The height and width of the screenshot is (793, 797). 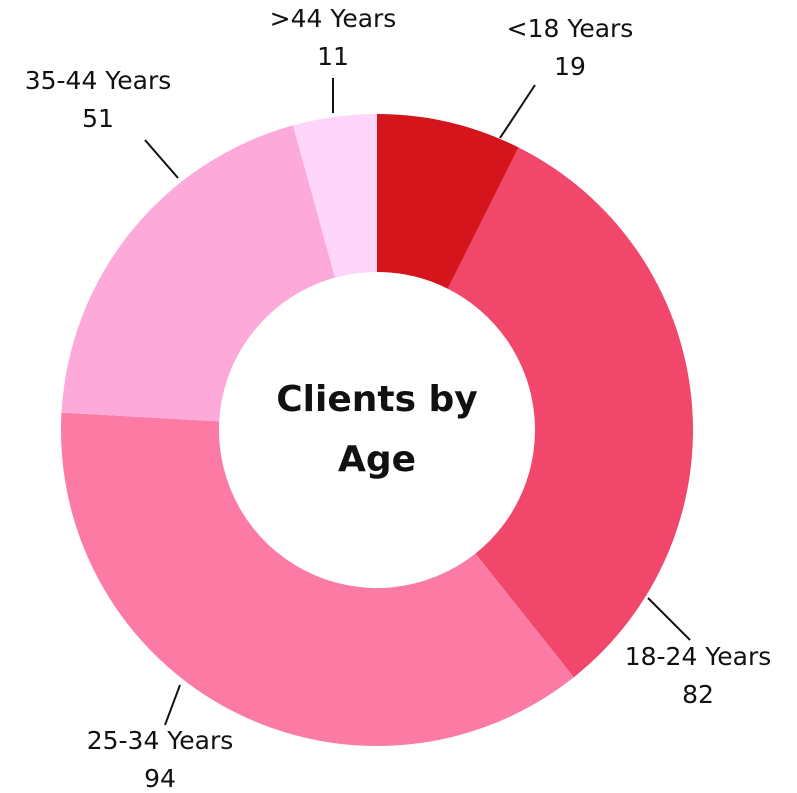 What do you see at coordinates (698, 656) in the screenshot?
I see `slice-label: 18-24 Years` at bounding box center [698, 656].